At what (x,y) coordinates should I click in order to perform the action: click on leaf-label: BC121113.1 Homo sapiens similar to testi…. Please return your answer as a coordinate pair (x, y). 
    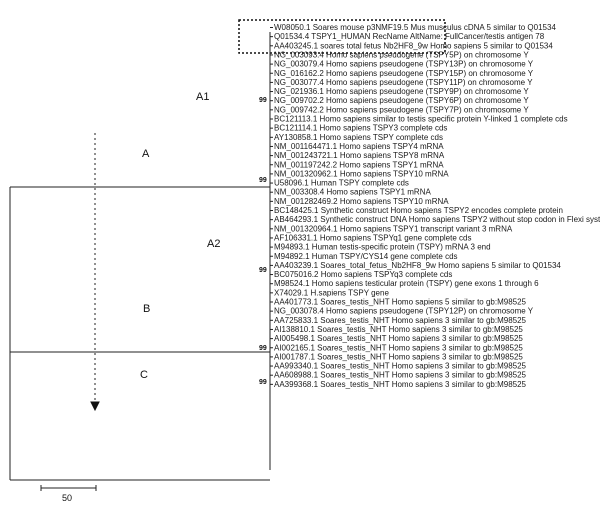
    Looking at the image, I should click on (421, 119).